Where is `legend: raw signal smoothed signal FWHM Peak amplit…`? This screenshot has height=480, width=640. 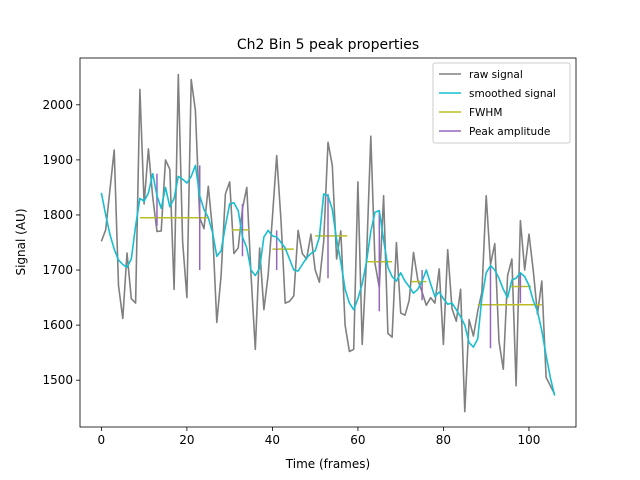 legend: raw signal smoothed signal FWHM Peak amplit… is located at coordinates (501, 103).